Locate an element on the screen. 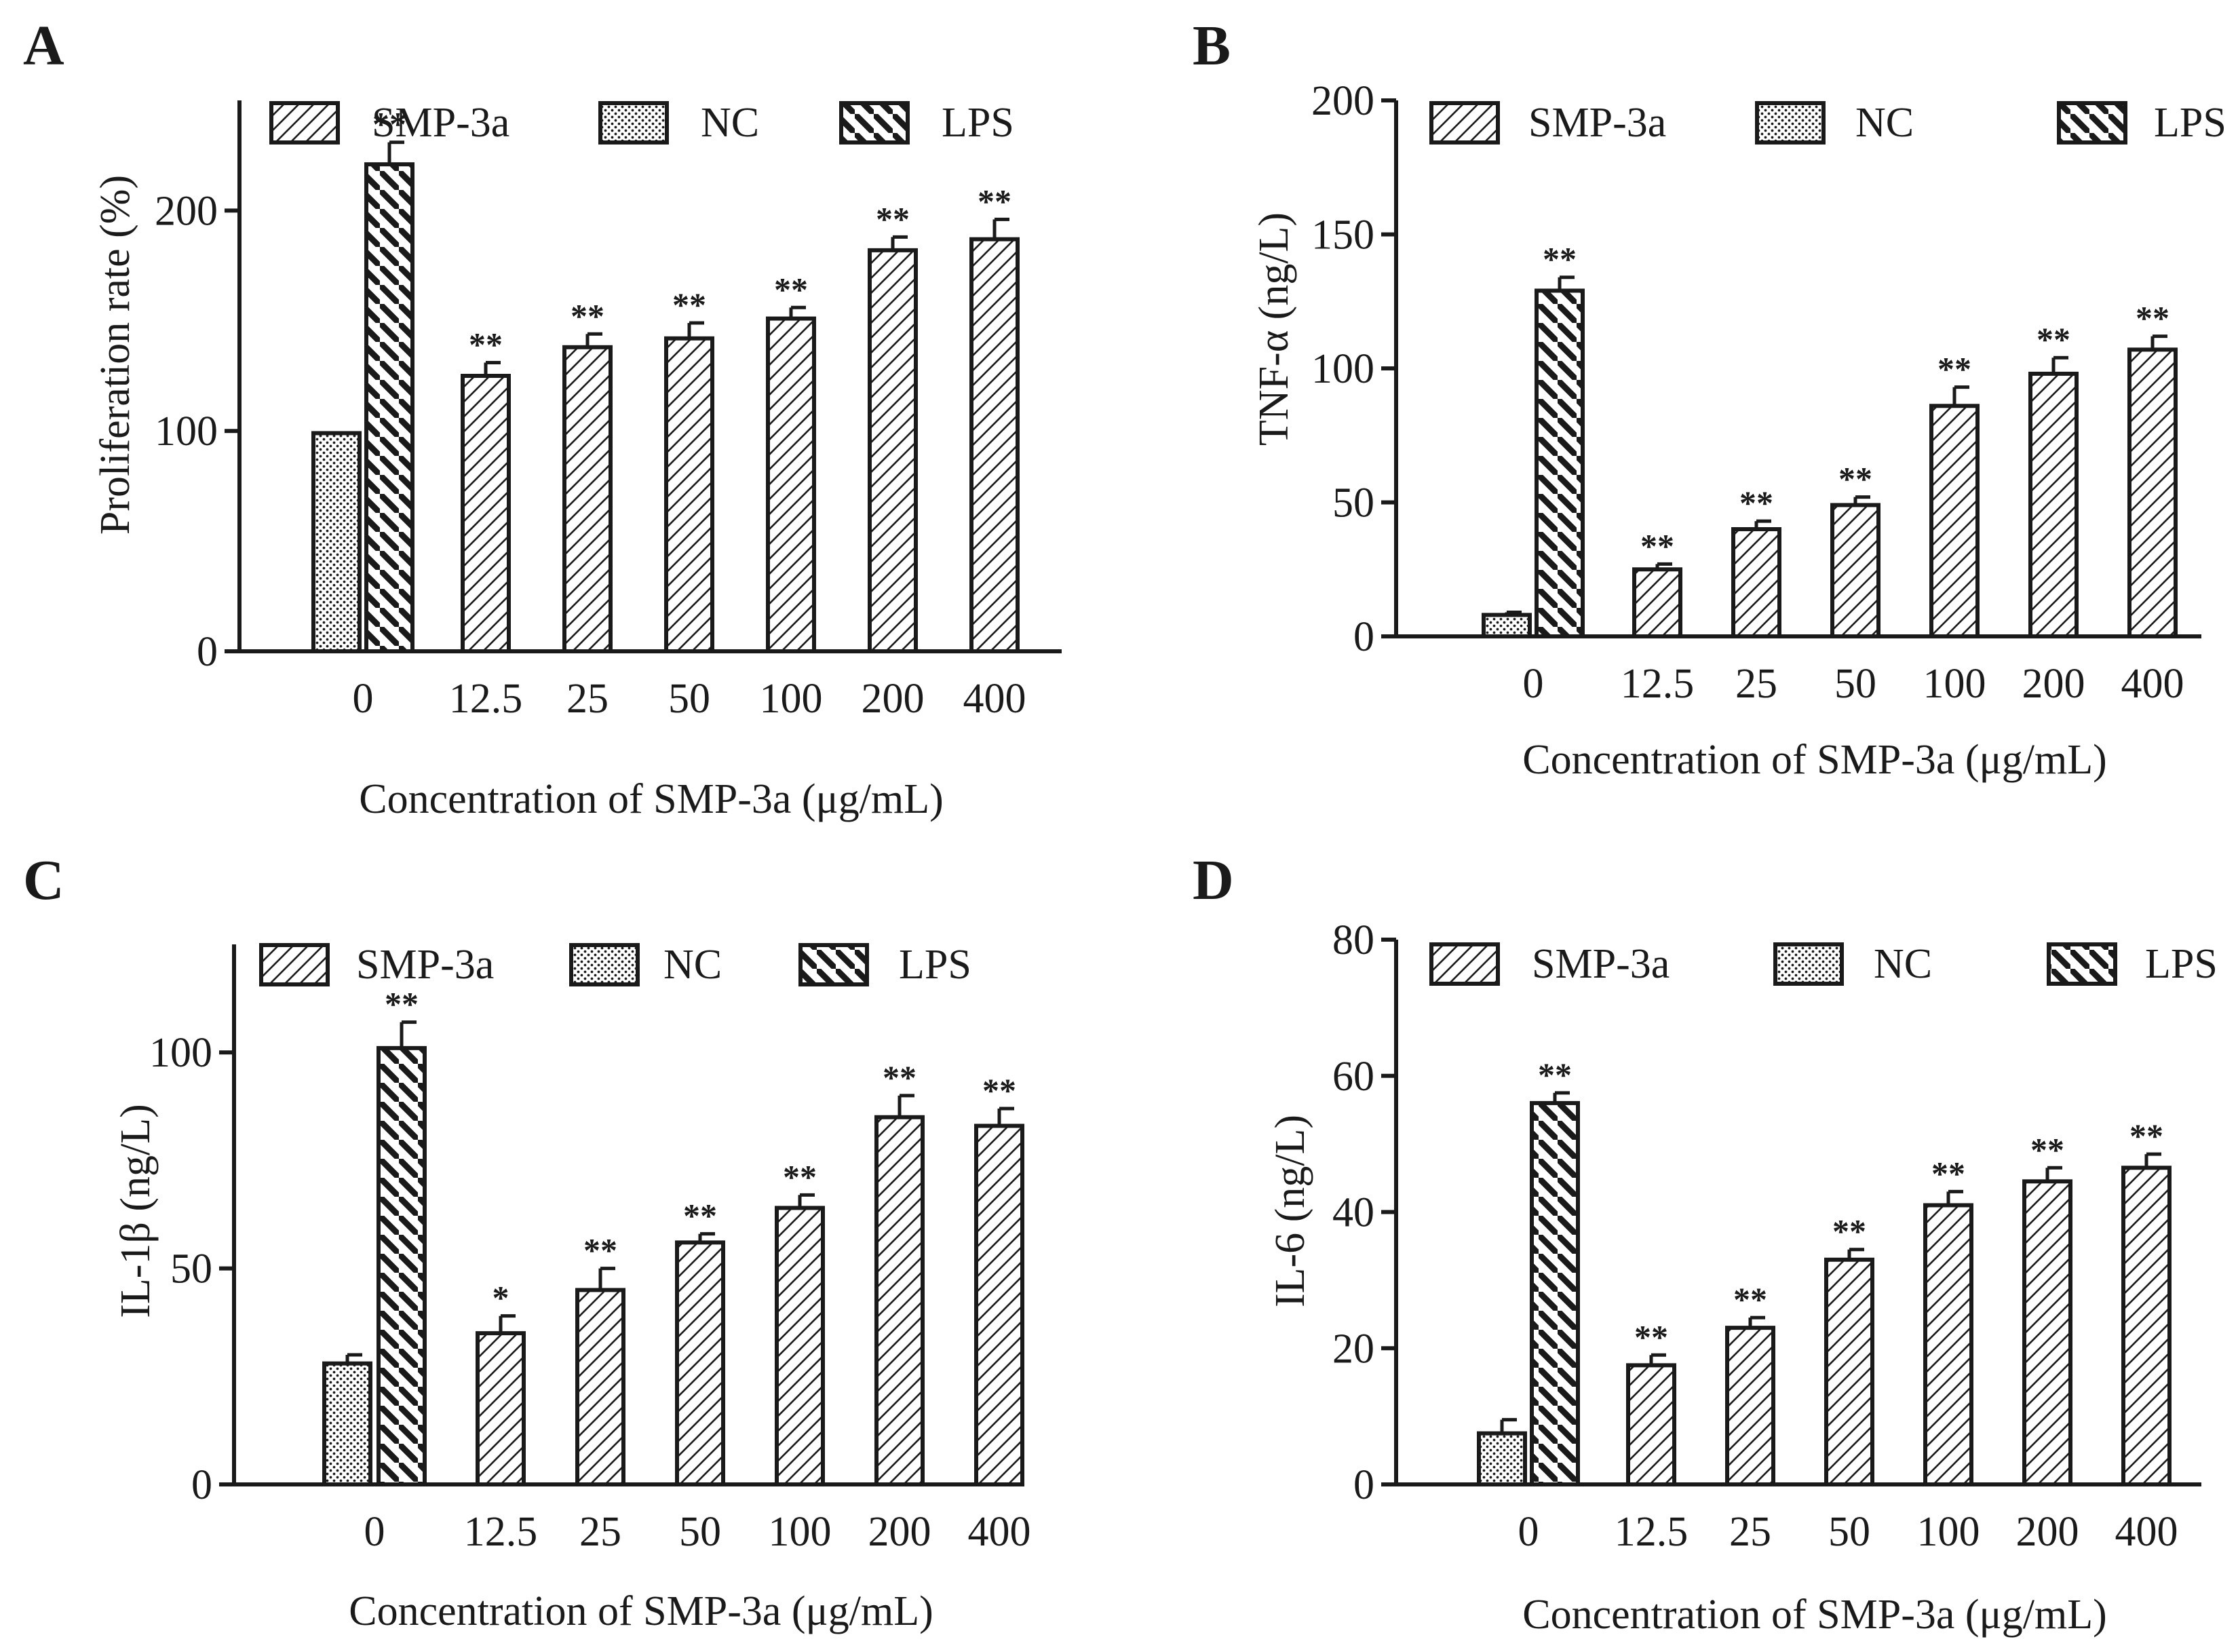 This screenshot has height=1652, width=2238. panel-d-legend: SMP-3a NC LPS is located at coordinates (1823, 964).